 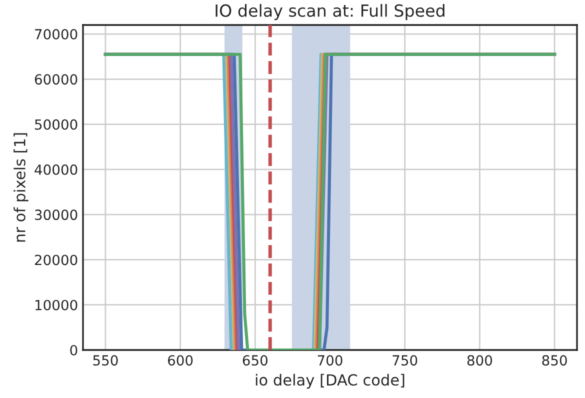 I want to click on y-tick-label: 20000, so click(x=56, y=260).